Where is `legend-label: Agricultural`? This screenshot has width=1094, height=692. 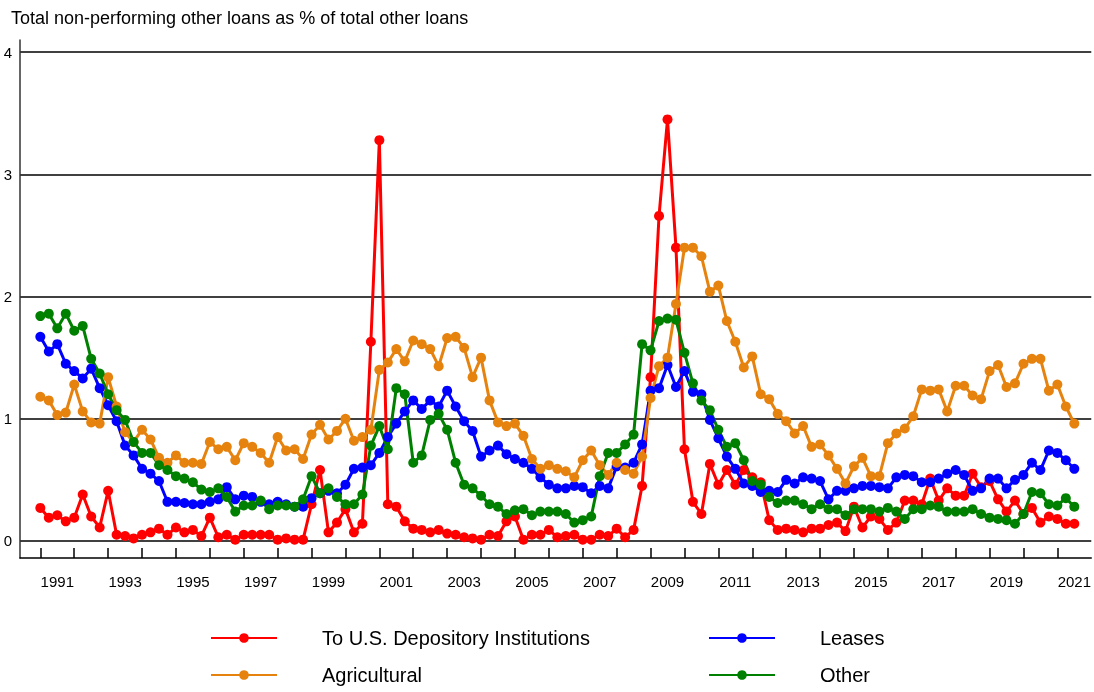
legend-label: Agricultural is located at coordinates (372, 675).